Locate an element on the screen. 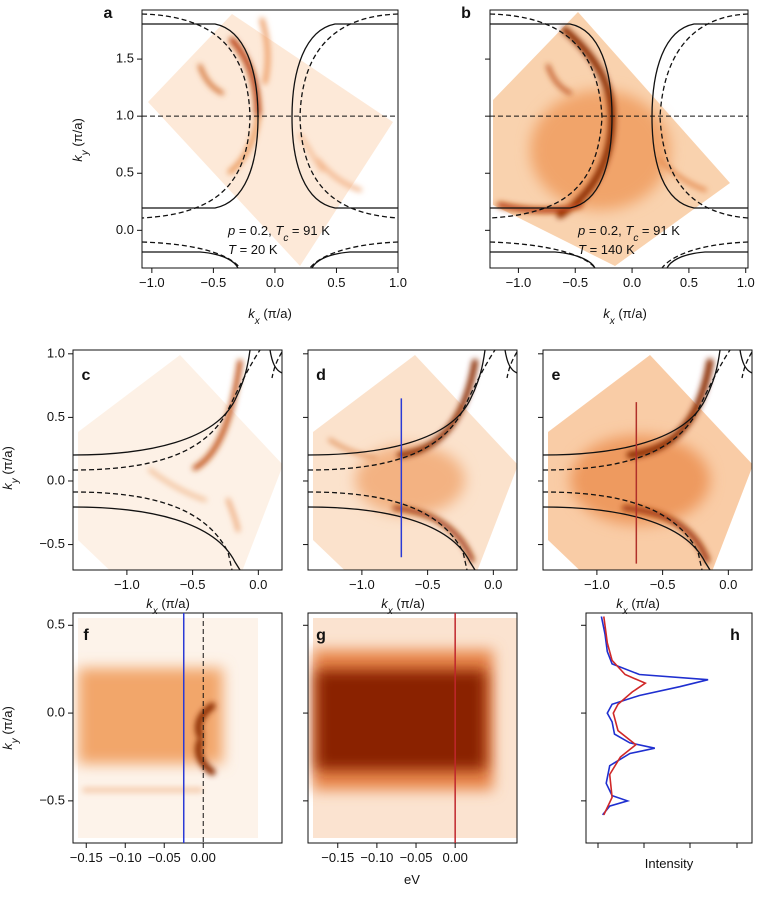  panel-label: g is located at coordinates (321, 635).